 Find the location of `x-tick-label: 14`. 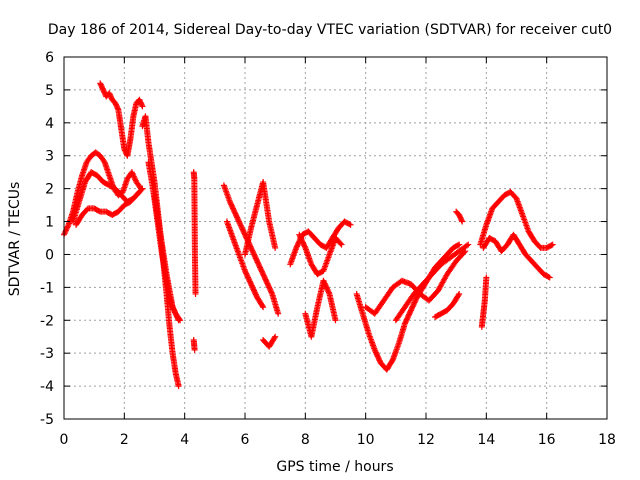

x-tick-label: 14 is located at coordinates (486, 440).